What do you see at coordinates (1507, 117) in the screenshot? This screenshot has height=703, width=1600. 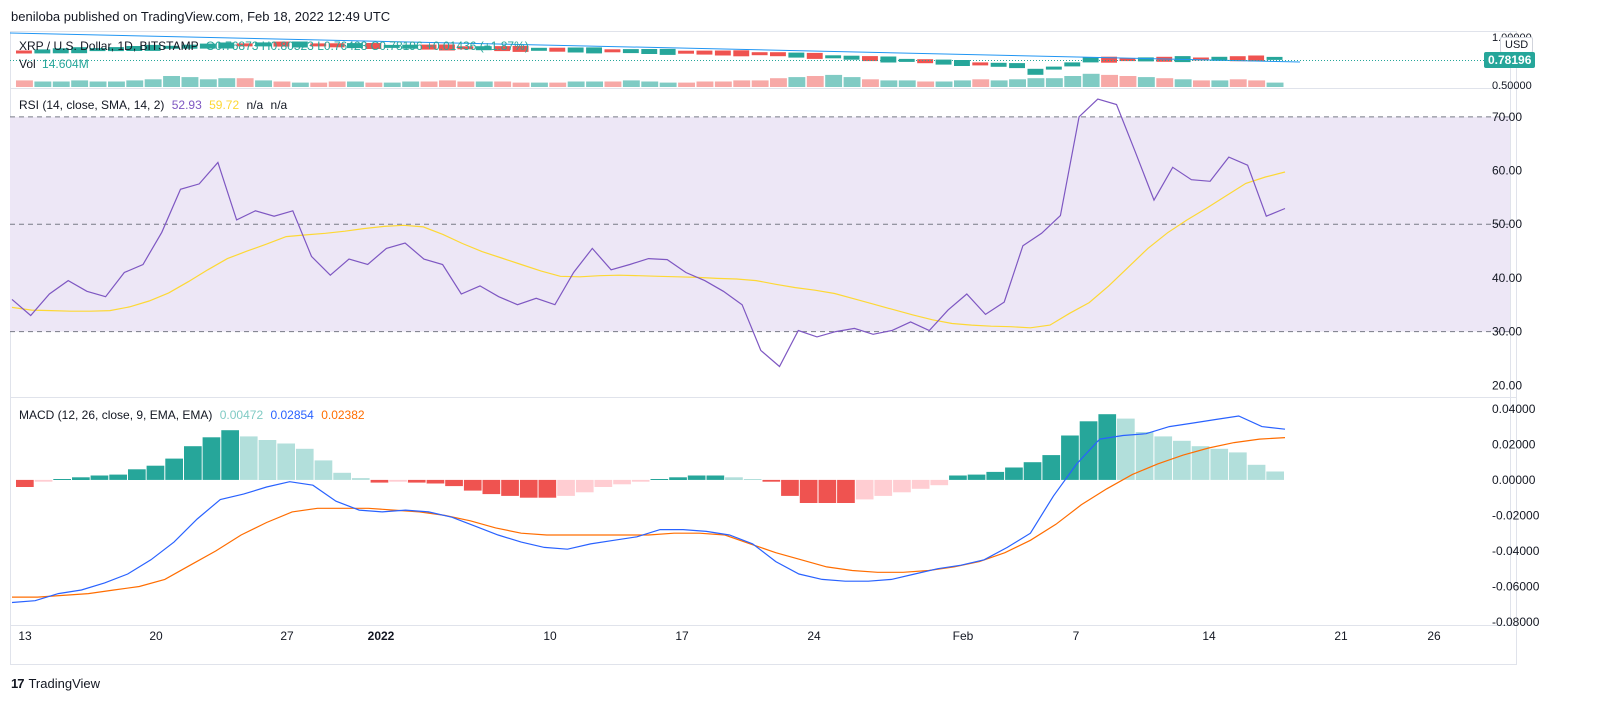 I see `rsi-axis-tick: 70.00` at bounding box center [1507, 117].